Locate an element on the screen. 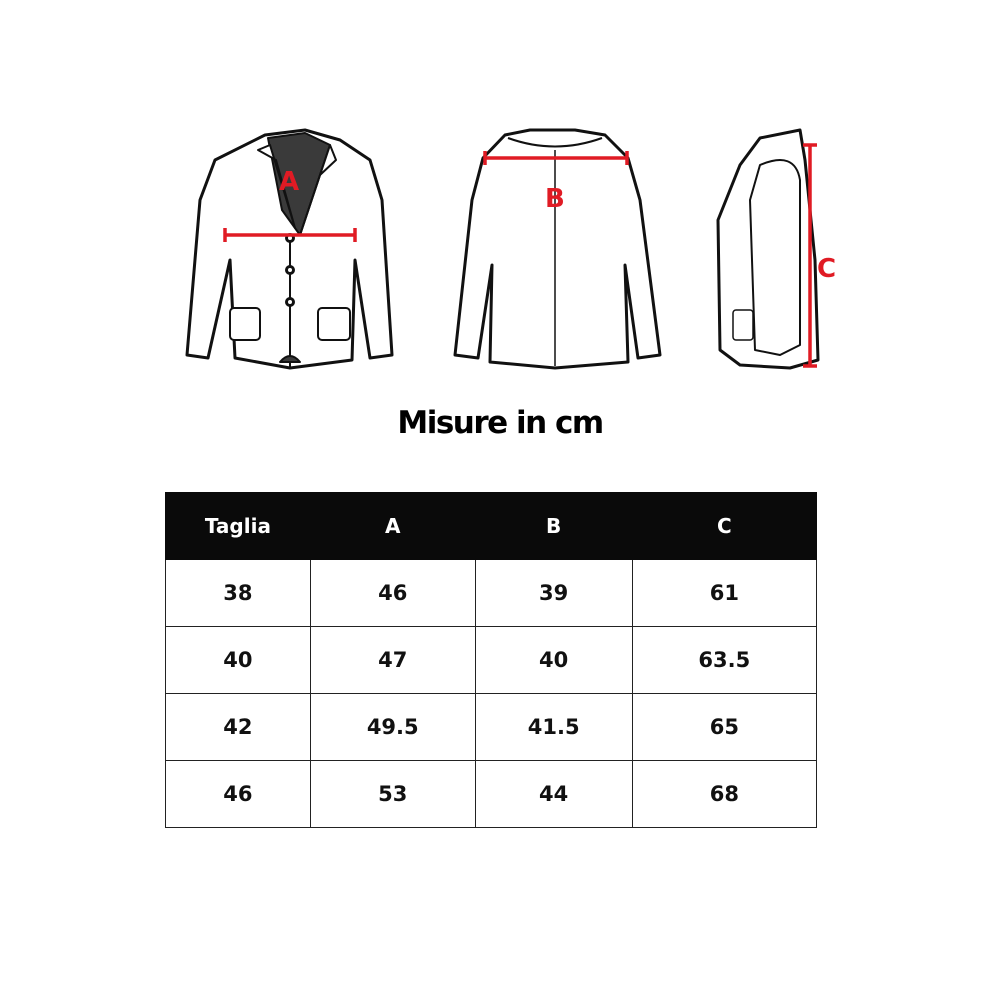 Image resolution: width=1000 pixels, height=1000 pixels. measure-lines is located at coordinates (520, 255).